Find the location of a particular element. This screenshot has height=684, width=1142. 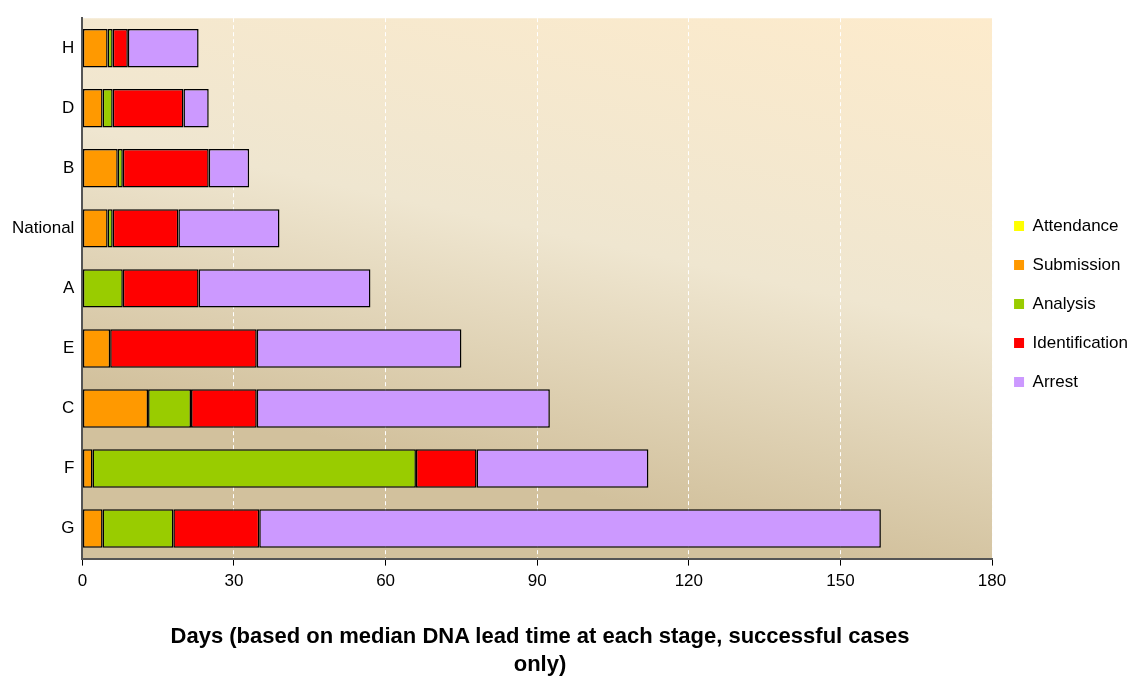

x-tick-label: 0 is located at coordinates (82, 581).